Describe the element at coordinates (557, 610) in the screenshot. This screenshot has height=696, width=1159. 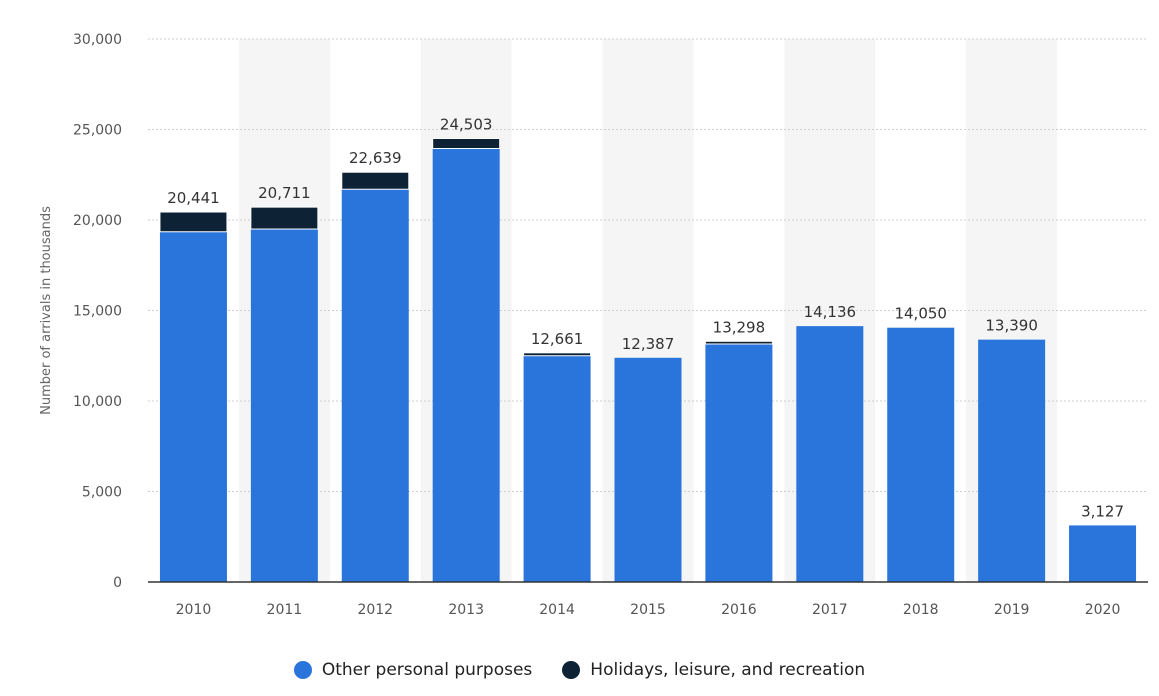
I see `x-tick-label-2014: 2014` at that location.